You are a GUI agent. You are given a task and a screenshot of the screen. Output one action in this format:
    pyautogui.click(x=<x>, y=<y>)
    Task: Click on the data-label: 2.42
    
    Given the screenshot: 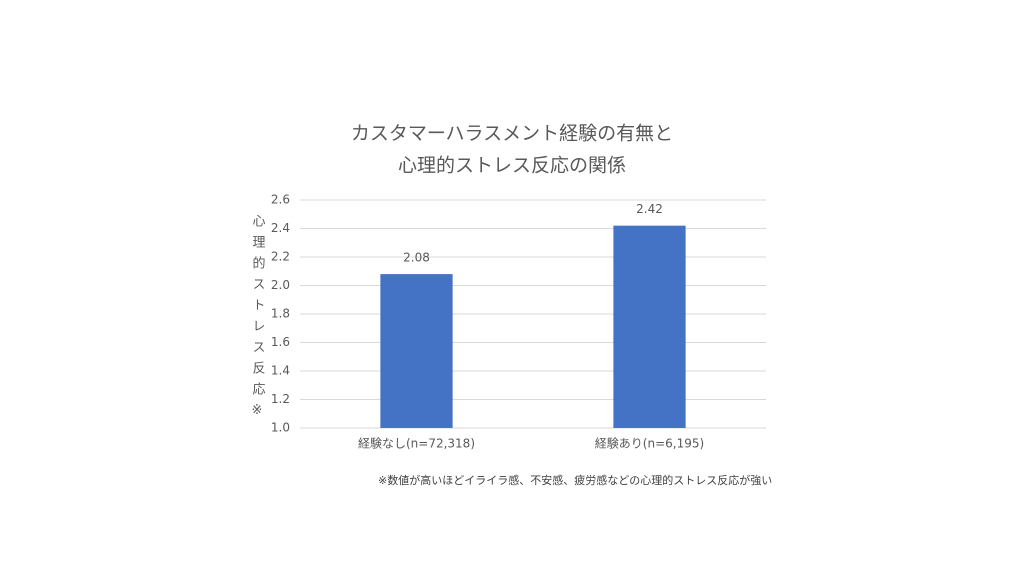 What is the action you would take?
    pyautogui.click(x=649, y=209)
    